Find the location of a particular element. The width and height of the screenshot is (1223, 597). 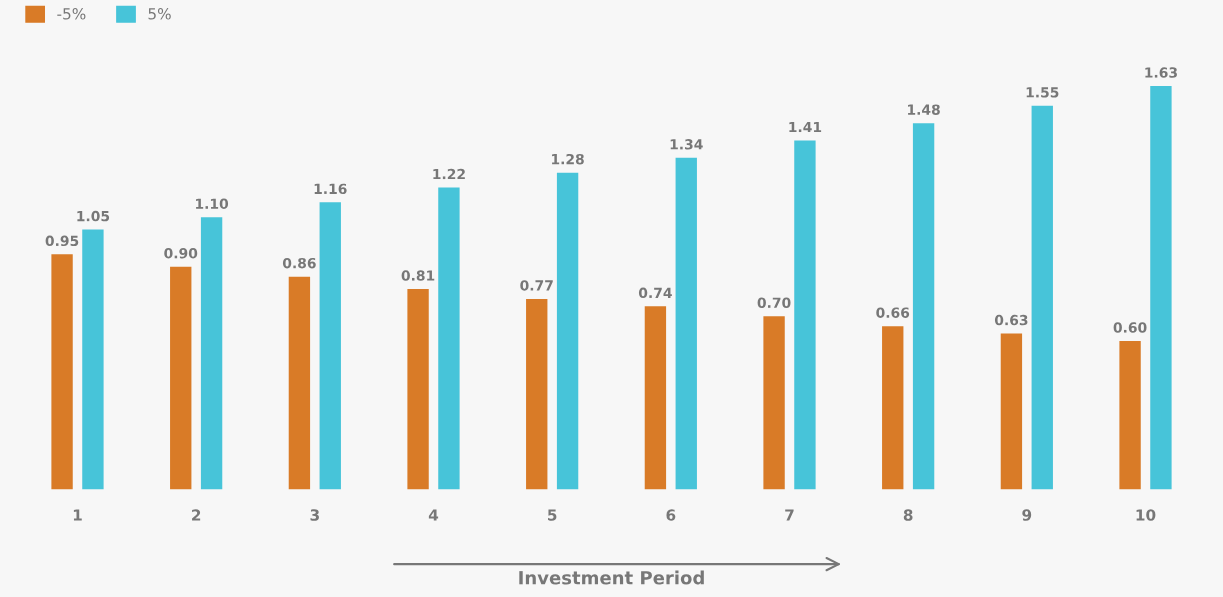

x-axis-title: Investment Period is located at coordinates (611, 577).